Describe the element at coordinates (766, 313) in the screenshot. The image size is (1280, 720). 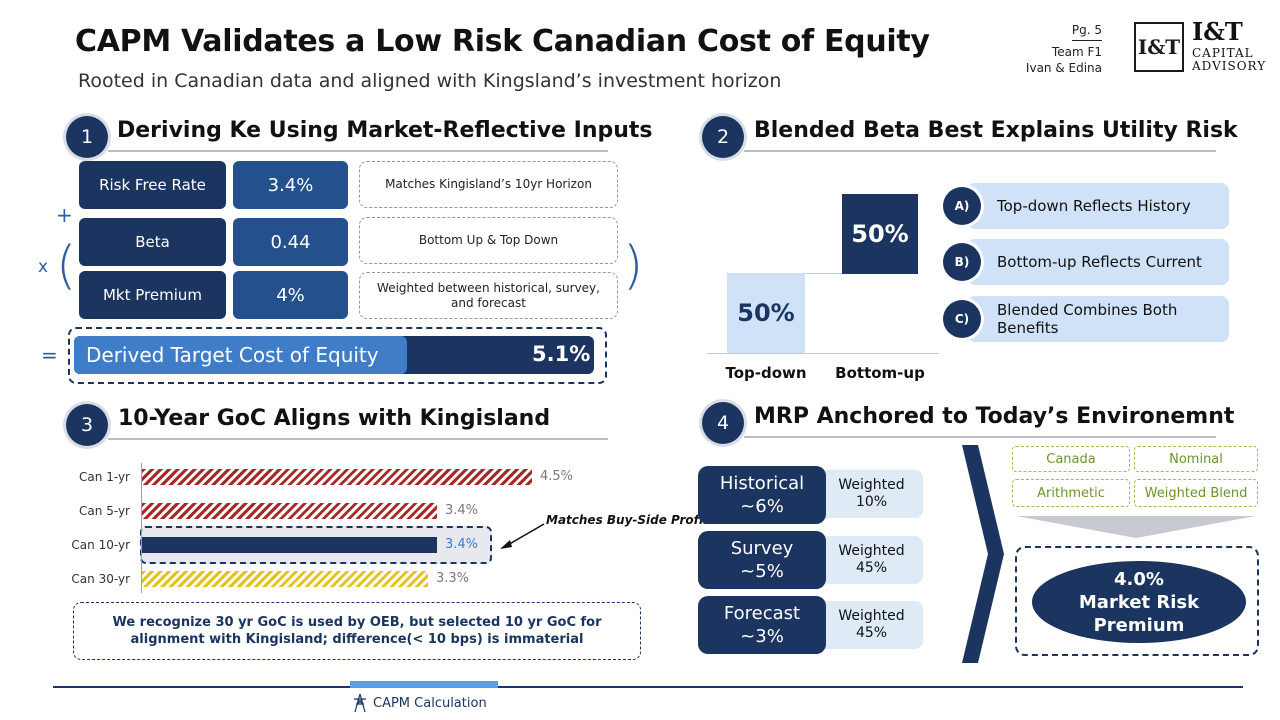
I see `top-down-bar: 50%` at that location.